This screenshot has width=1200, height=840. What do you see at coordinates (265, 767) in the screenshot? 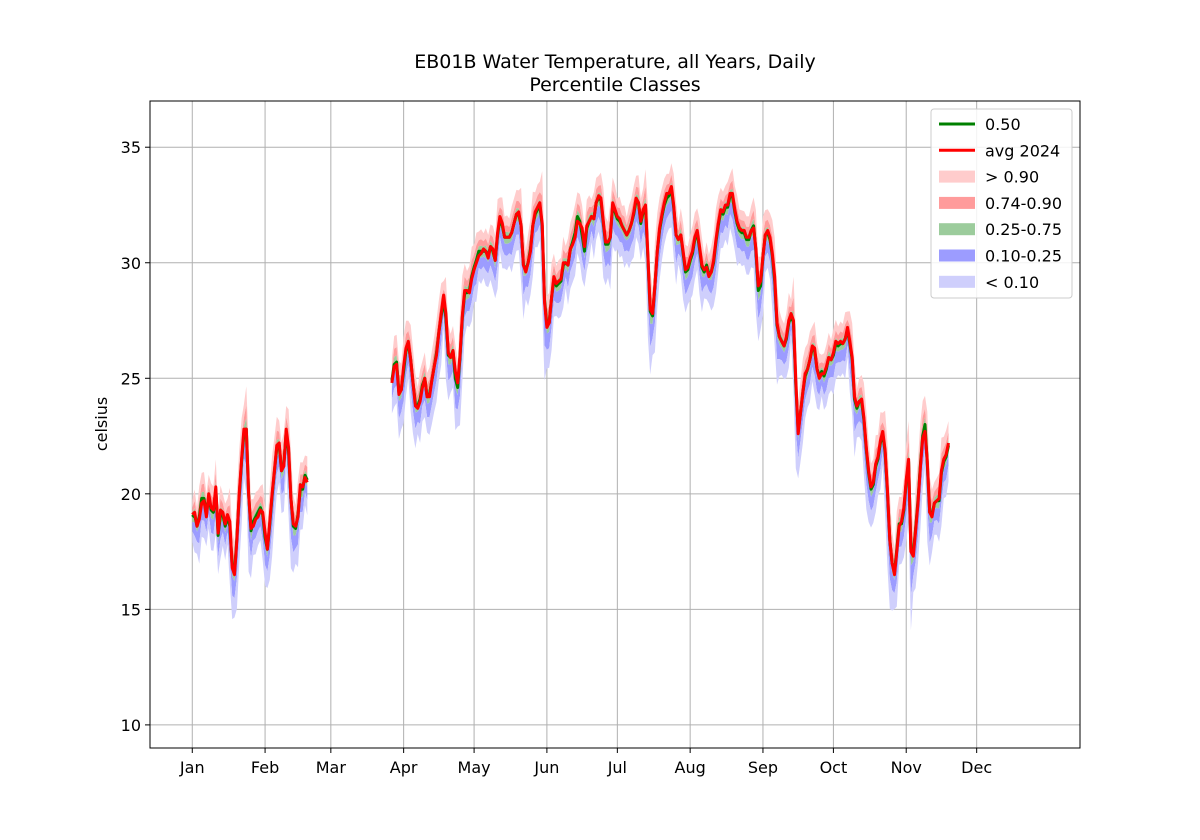
I see `x-tick-label: Feb` at bounding box center [265, 767].